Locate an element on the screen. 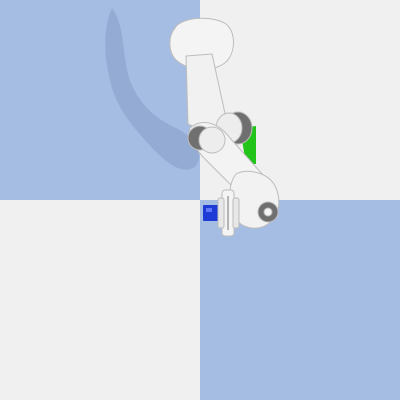 The height and width of the screenshot is (400, 400). flange-joint-center is located at coordinates (268, 212).